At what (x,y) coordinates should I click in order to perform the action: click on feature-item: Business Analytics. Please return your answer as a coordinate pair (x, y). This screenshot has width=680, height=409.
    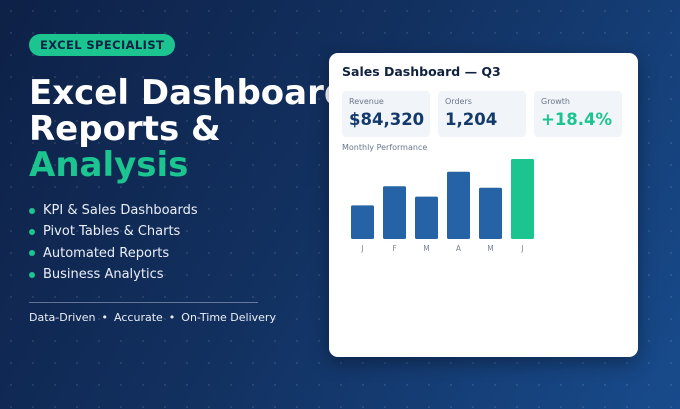
    Looking at the image, I should click on (113, 274).